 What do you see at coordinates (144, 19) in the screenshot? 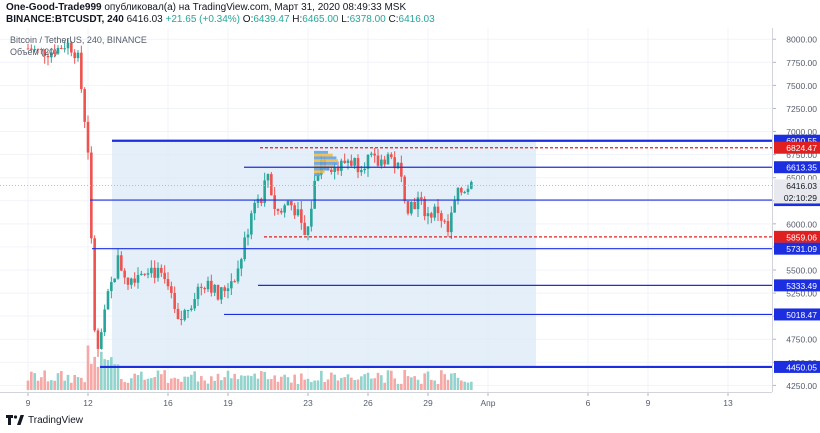
I see `last-price: 6416.03` at bounding box center [144, 19].